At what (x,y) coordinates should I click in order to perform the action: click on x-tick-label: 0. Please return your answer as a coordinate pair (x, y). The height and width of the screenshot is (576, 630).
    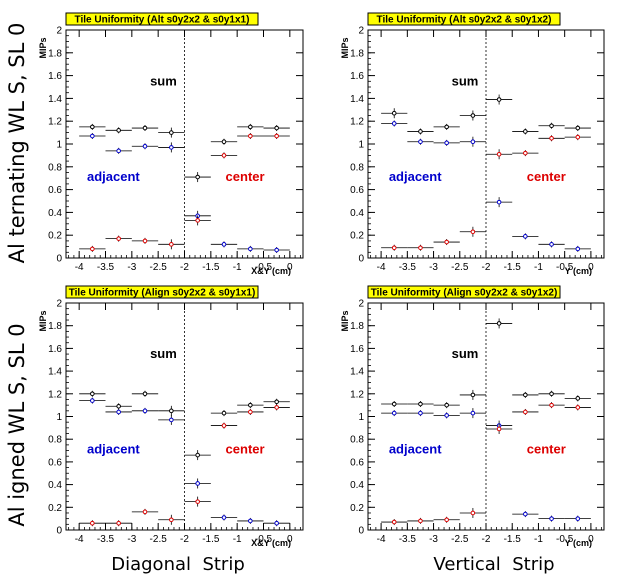
    Looking at the image, I should click on (591, 539).